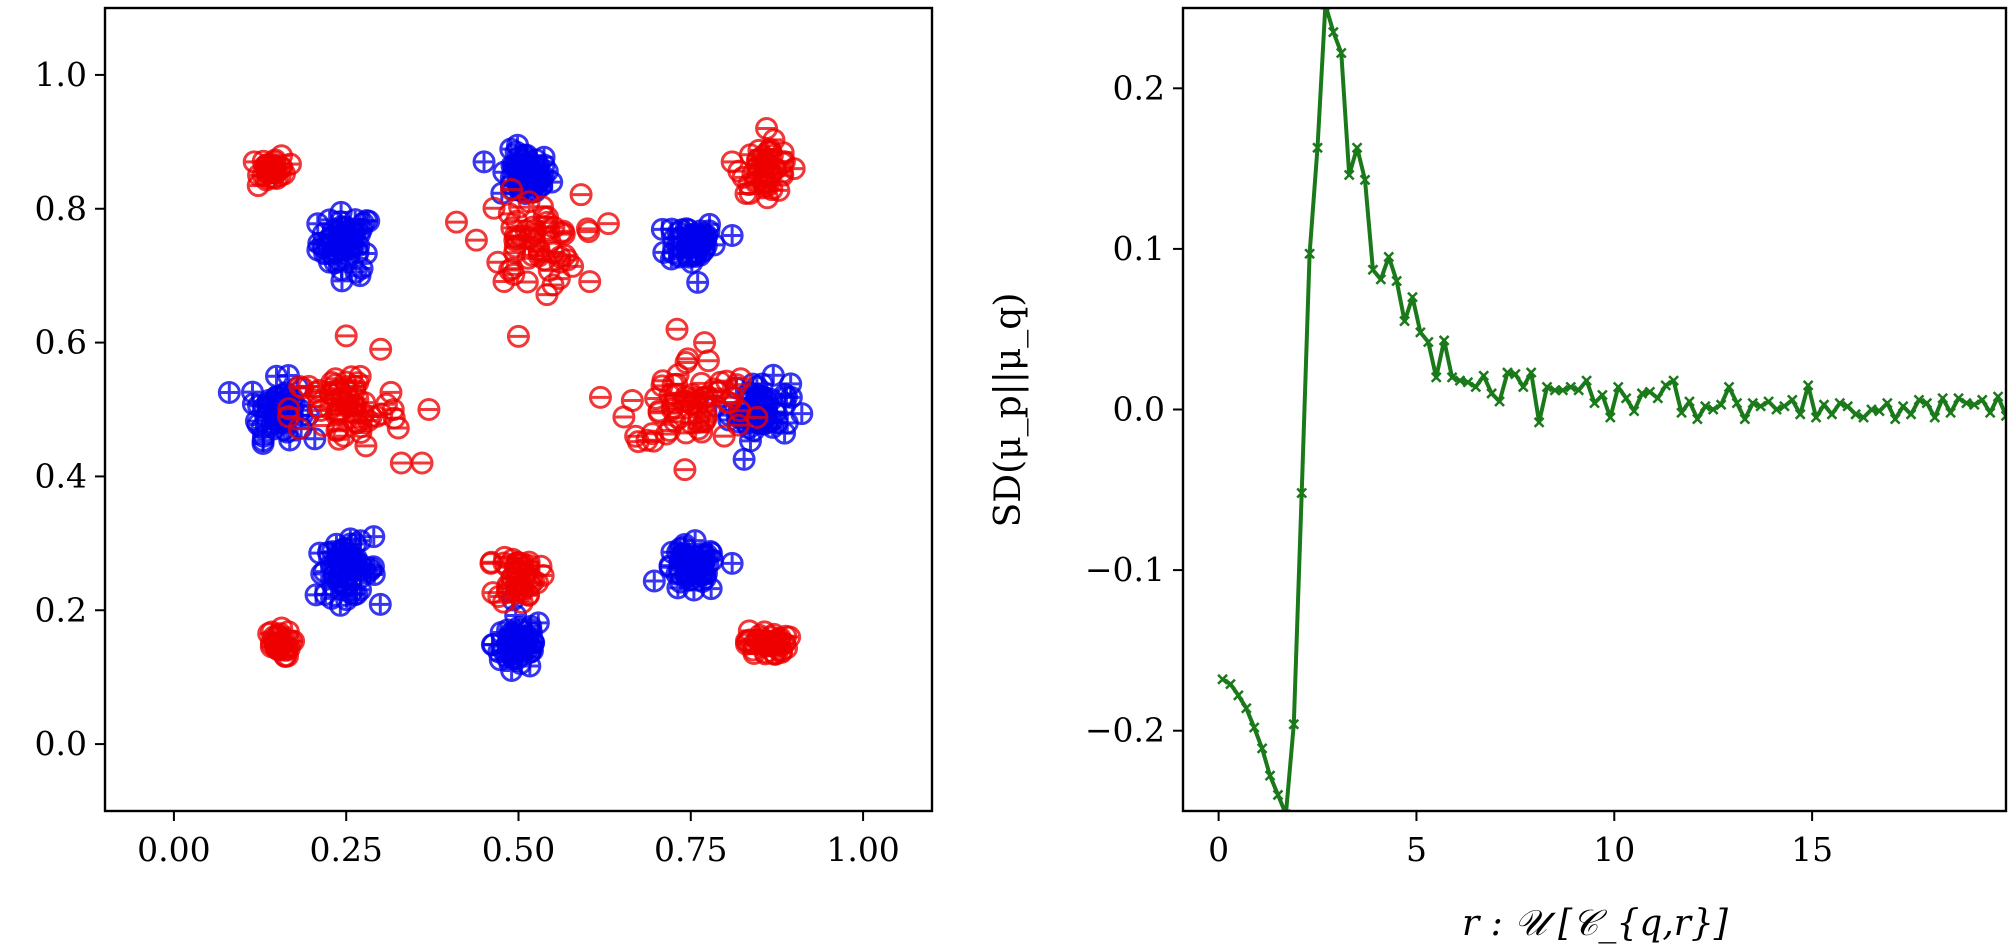 This screenshot has width=2014, height=951. Describe the element at coordinates (345, 849) in the screenshot. I see `scatter-x-tick-label: 0.25` at that location.